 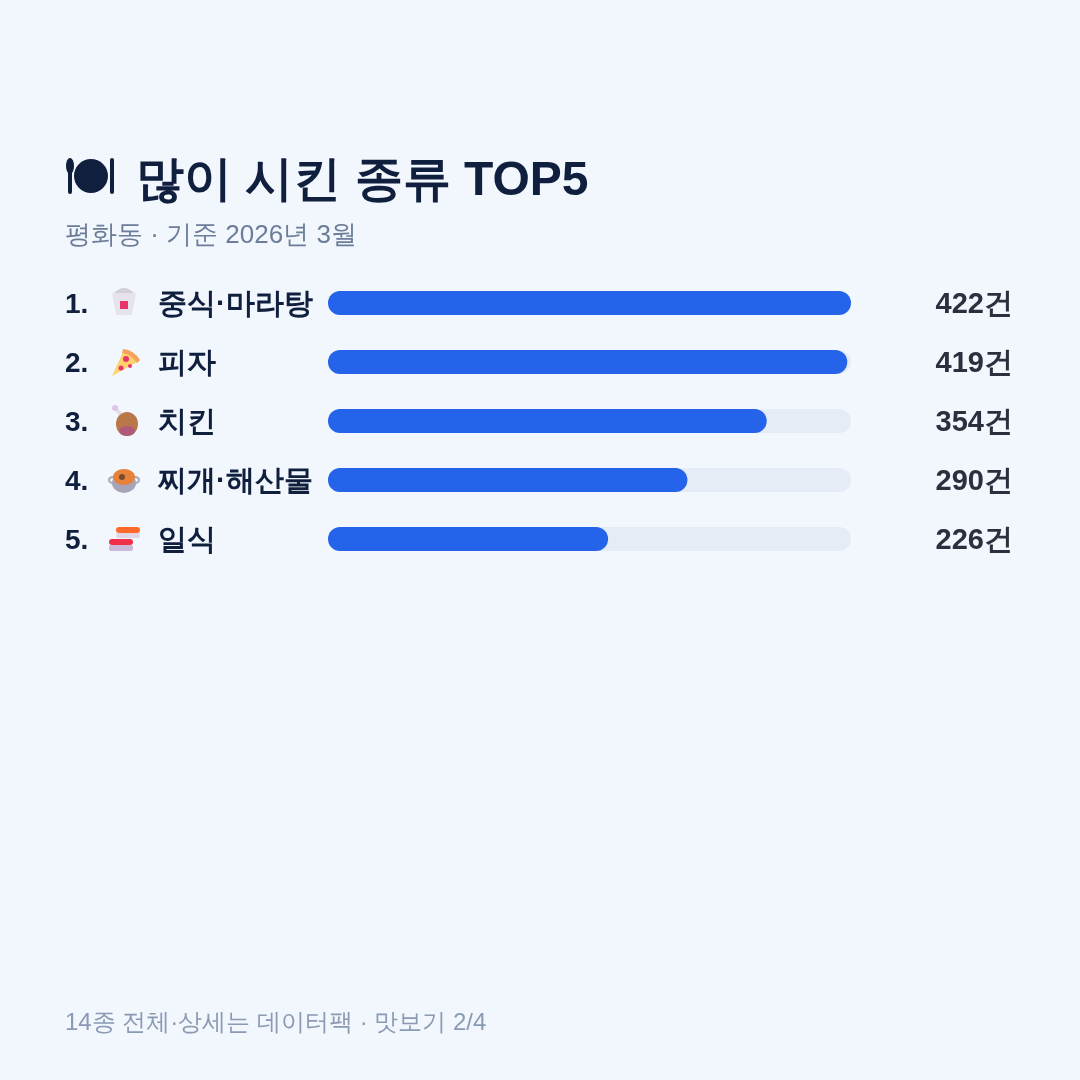 What do you see at coordinates (140, 362) in the screenshot?
I see `category-label: 2. 피자` at bounding box center [140, 362].